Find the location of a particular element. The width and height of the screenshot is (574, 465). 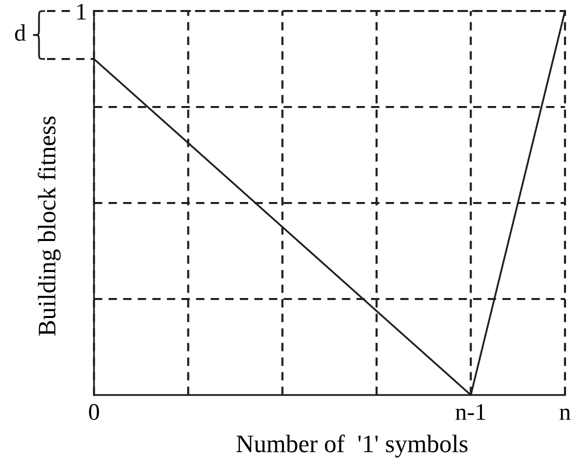

x-tick-label: n is located at coordinates (565, 414).